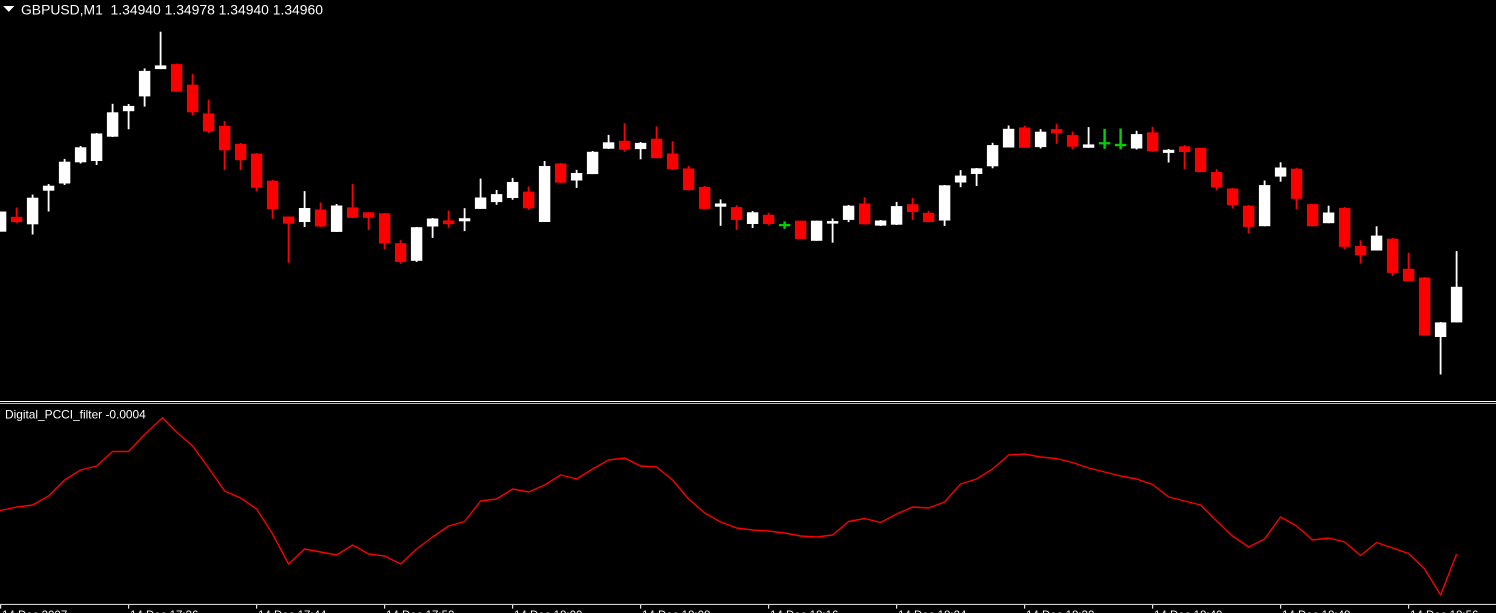 The height and width of the screenshot is (613, 1496). Describe the element at coordinates (804, 611) in the screenshot. I see `svg-text: 14 Dec 18:16` at that location.